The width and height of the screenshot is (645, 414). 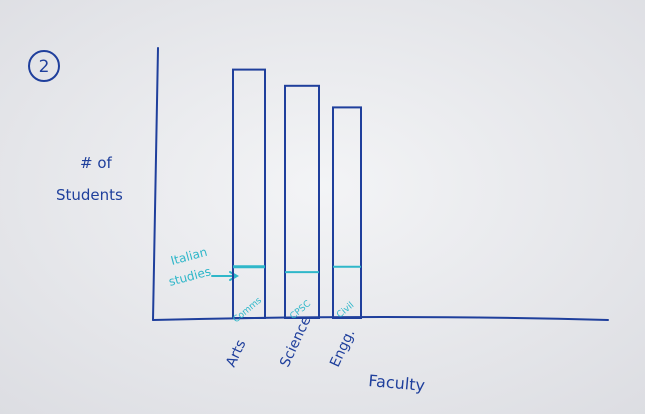 I want to click on x-axis-label: Faculty, so click(x=397, y=383).